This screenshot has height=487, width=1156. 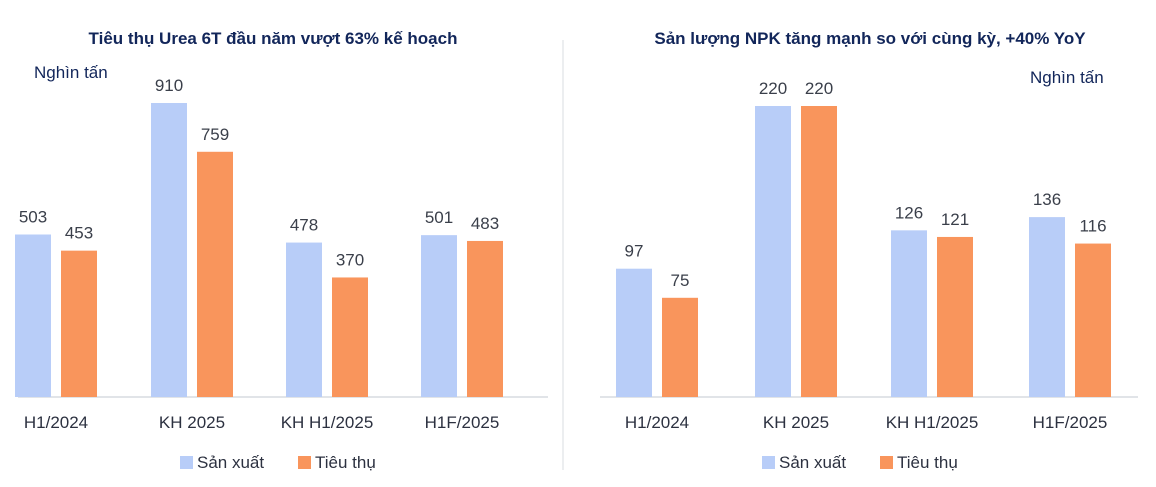 I want to click on urea-category-label-h1f-2025: H1F/2025, so click(x=462, y=422).